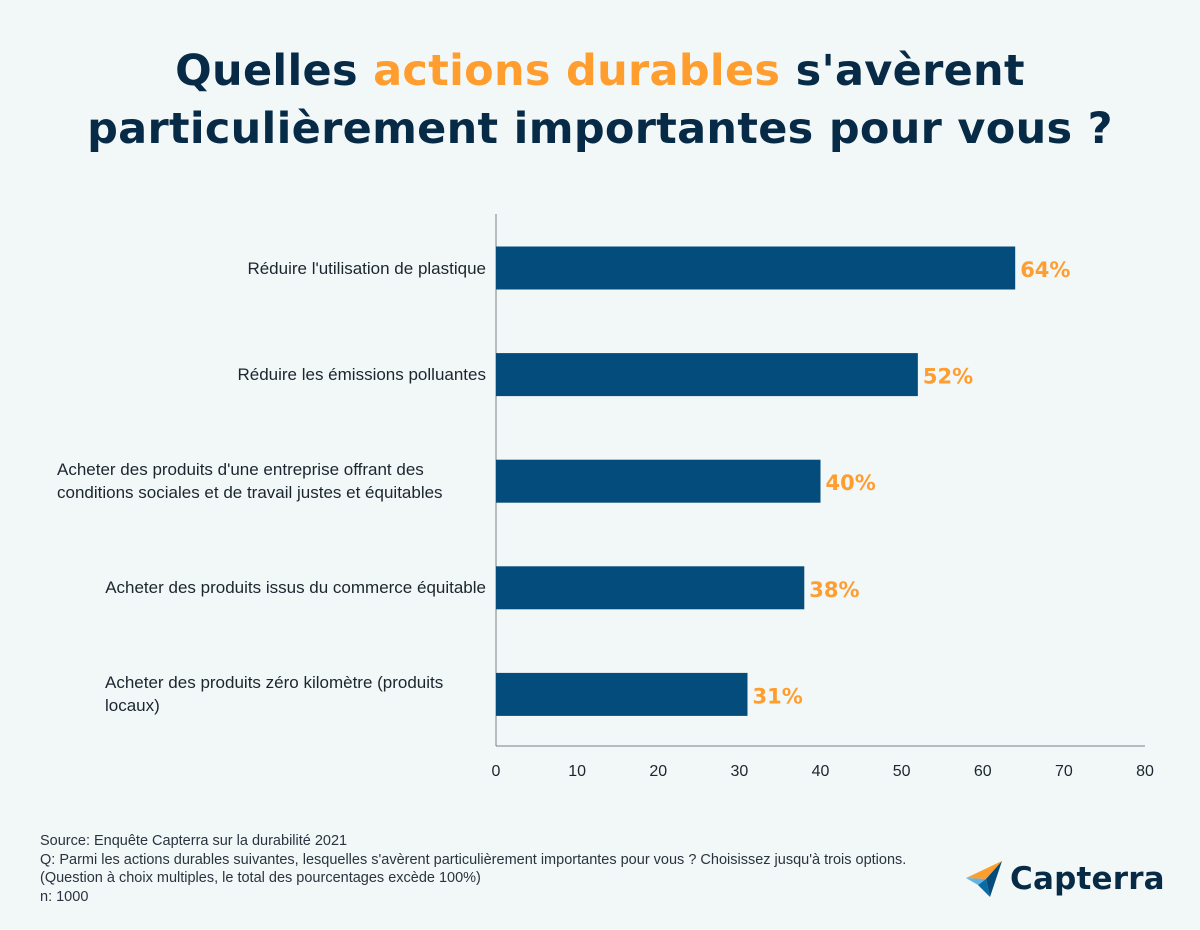 This screenshot has width=1200, height=930. I want to click on x-tick-label: 60, so click(983, 771).